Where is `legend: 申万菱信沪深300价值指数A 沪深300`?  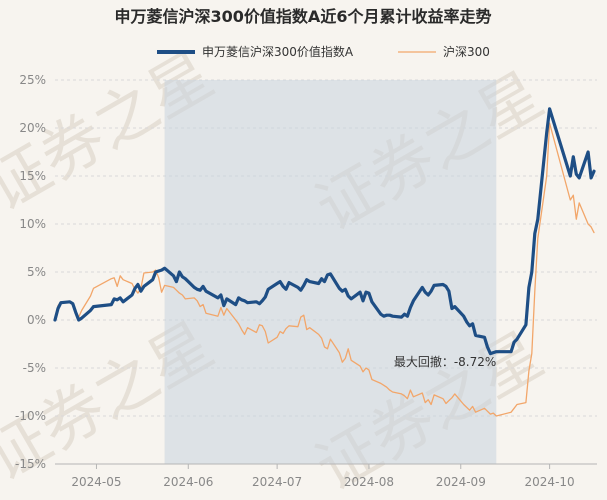 legend: 申万菱信沪深300价值指数A 沪深300 is located at coordinates (323, 51).